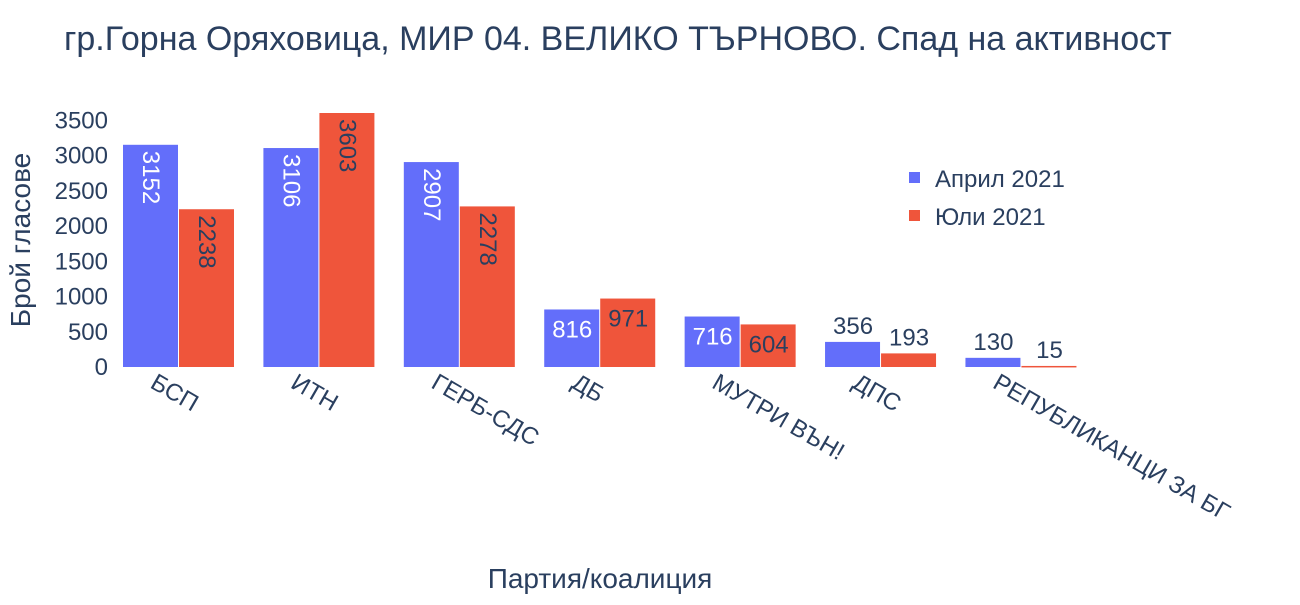  What do you see at coordinates (88, 332) in the screenshot?
I see `y-tick-label: 500` at bounding box center [88, 332].